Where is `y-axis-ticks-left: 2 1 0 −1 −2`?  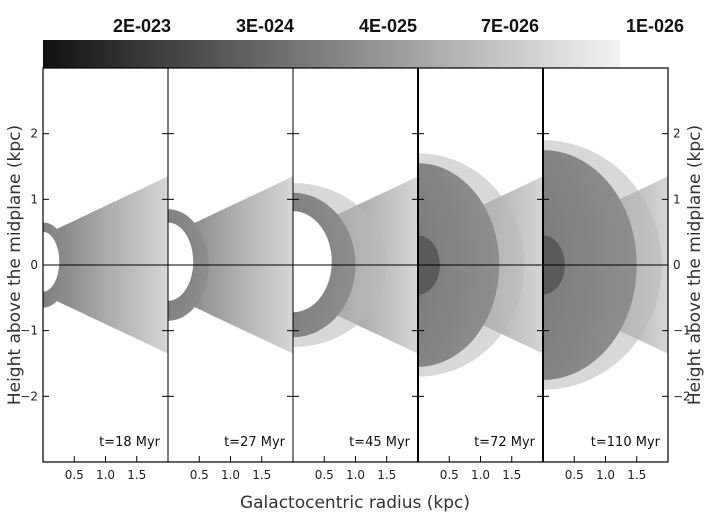 y-axis-ticks-left: 2 1 0 −1 −2 is located at coordinates (29, 265).